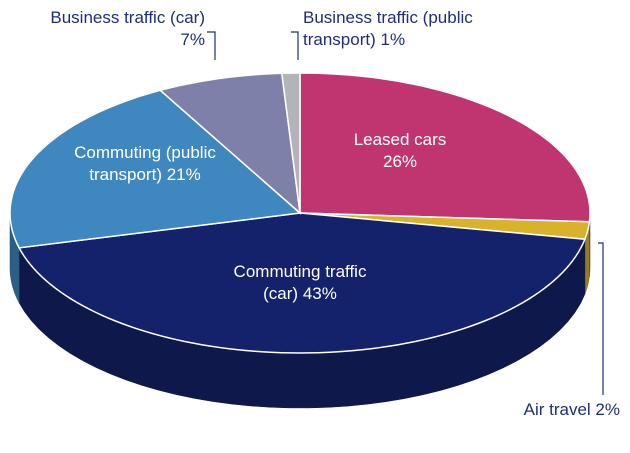  Describe the element at coordinates (557, 409) in the screenshot. I see `category-name: Air travel` at that location.